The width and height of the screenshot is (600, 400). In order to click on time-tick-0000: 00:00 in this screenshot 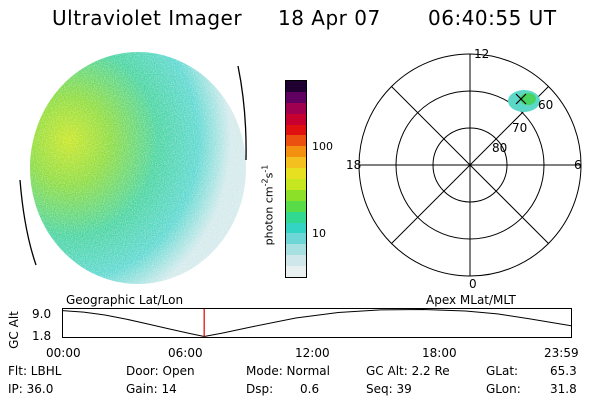, I will do `click(63, 353)`.